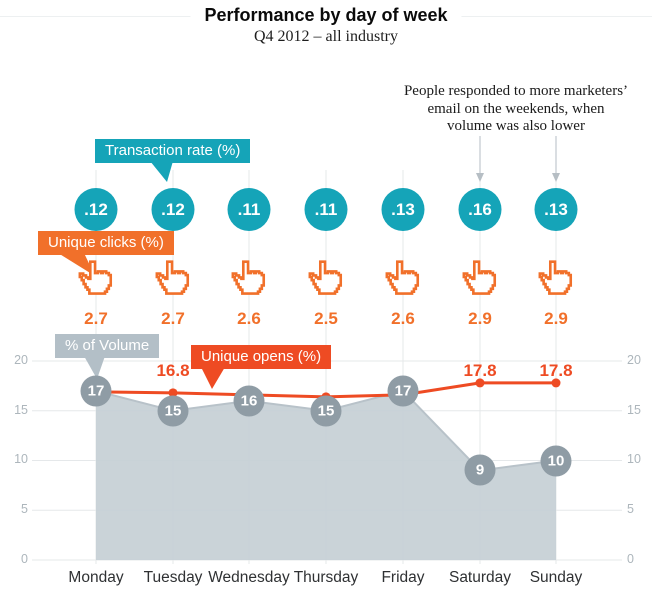  What do you see at coordinates (24, 559) in the screenshot?
I see `y-axis-label-left: 0` at bounding box center [24, 559].